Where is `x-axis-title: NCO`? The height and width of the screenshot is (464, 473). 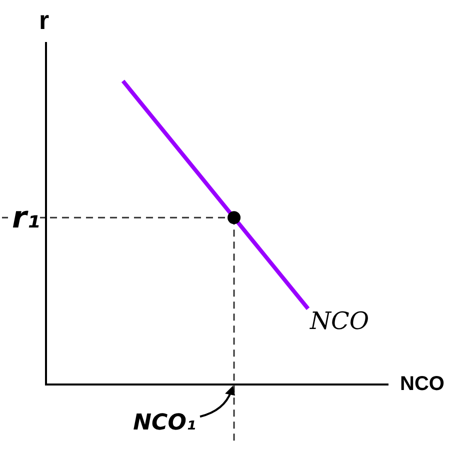 x-axis-title: NCO is located at coordinates (422, 384).